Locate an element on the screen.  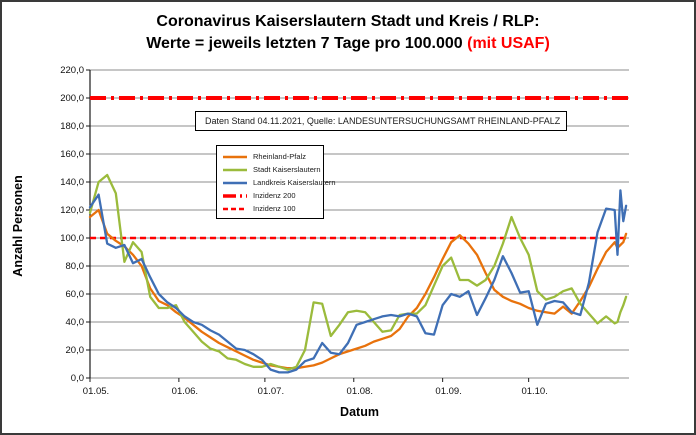
legend-item-rheinland-pfalz: Rheinland-Pfalz is located at coordinates (271, 156).